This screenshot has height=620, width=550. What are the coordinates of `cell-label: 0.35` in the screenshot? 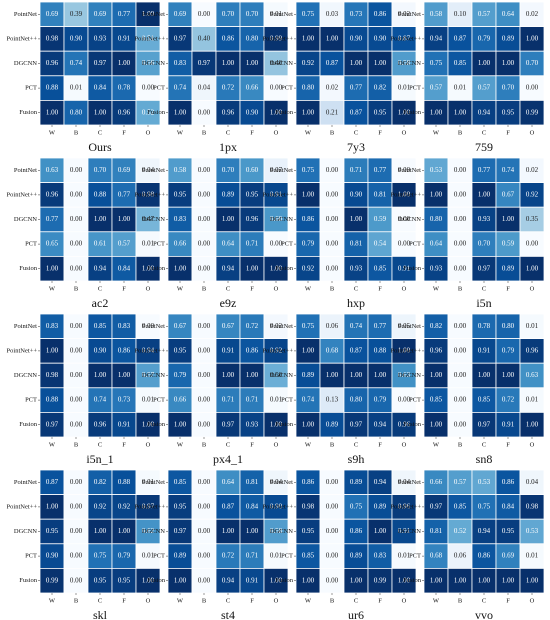 It's located at (532, 219).